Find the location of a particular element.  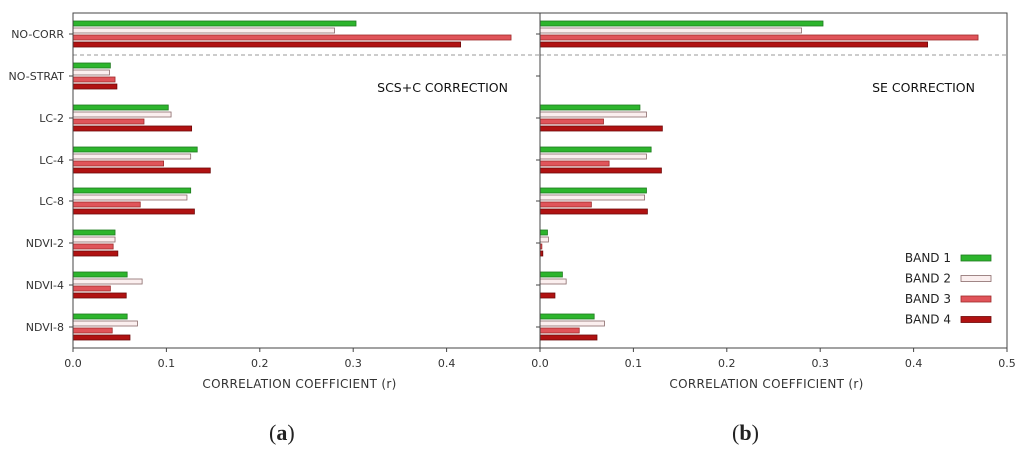

category-label: NDVI-8 is located at coordinates (45, 327).